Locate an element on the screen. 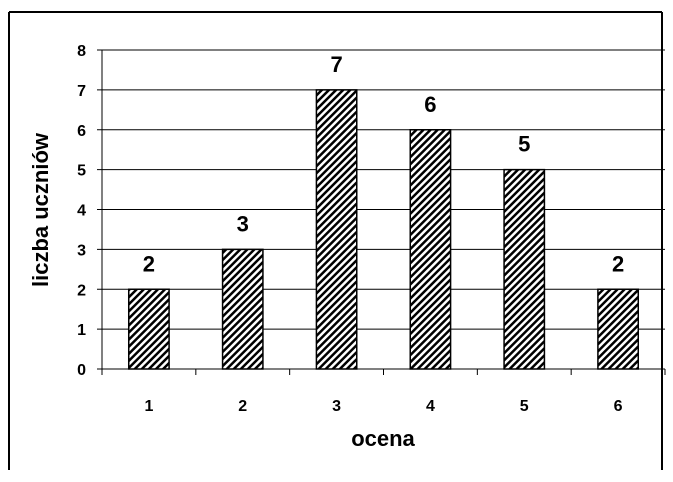  data-label-5: 5 is located at coordinates (524, 144).